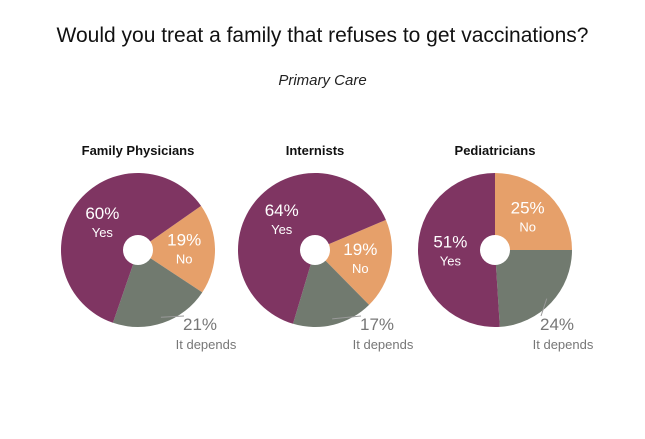 Image resolution: width=645 pixels, height=439 pixels. Describe the element at coordinates (102, 213) in the screenshot. I see `yes-percent-label: 60%` at that location.